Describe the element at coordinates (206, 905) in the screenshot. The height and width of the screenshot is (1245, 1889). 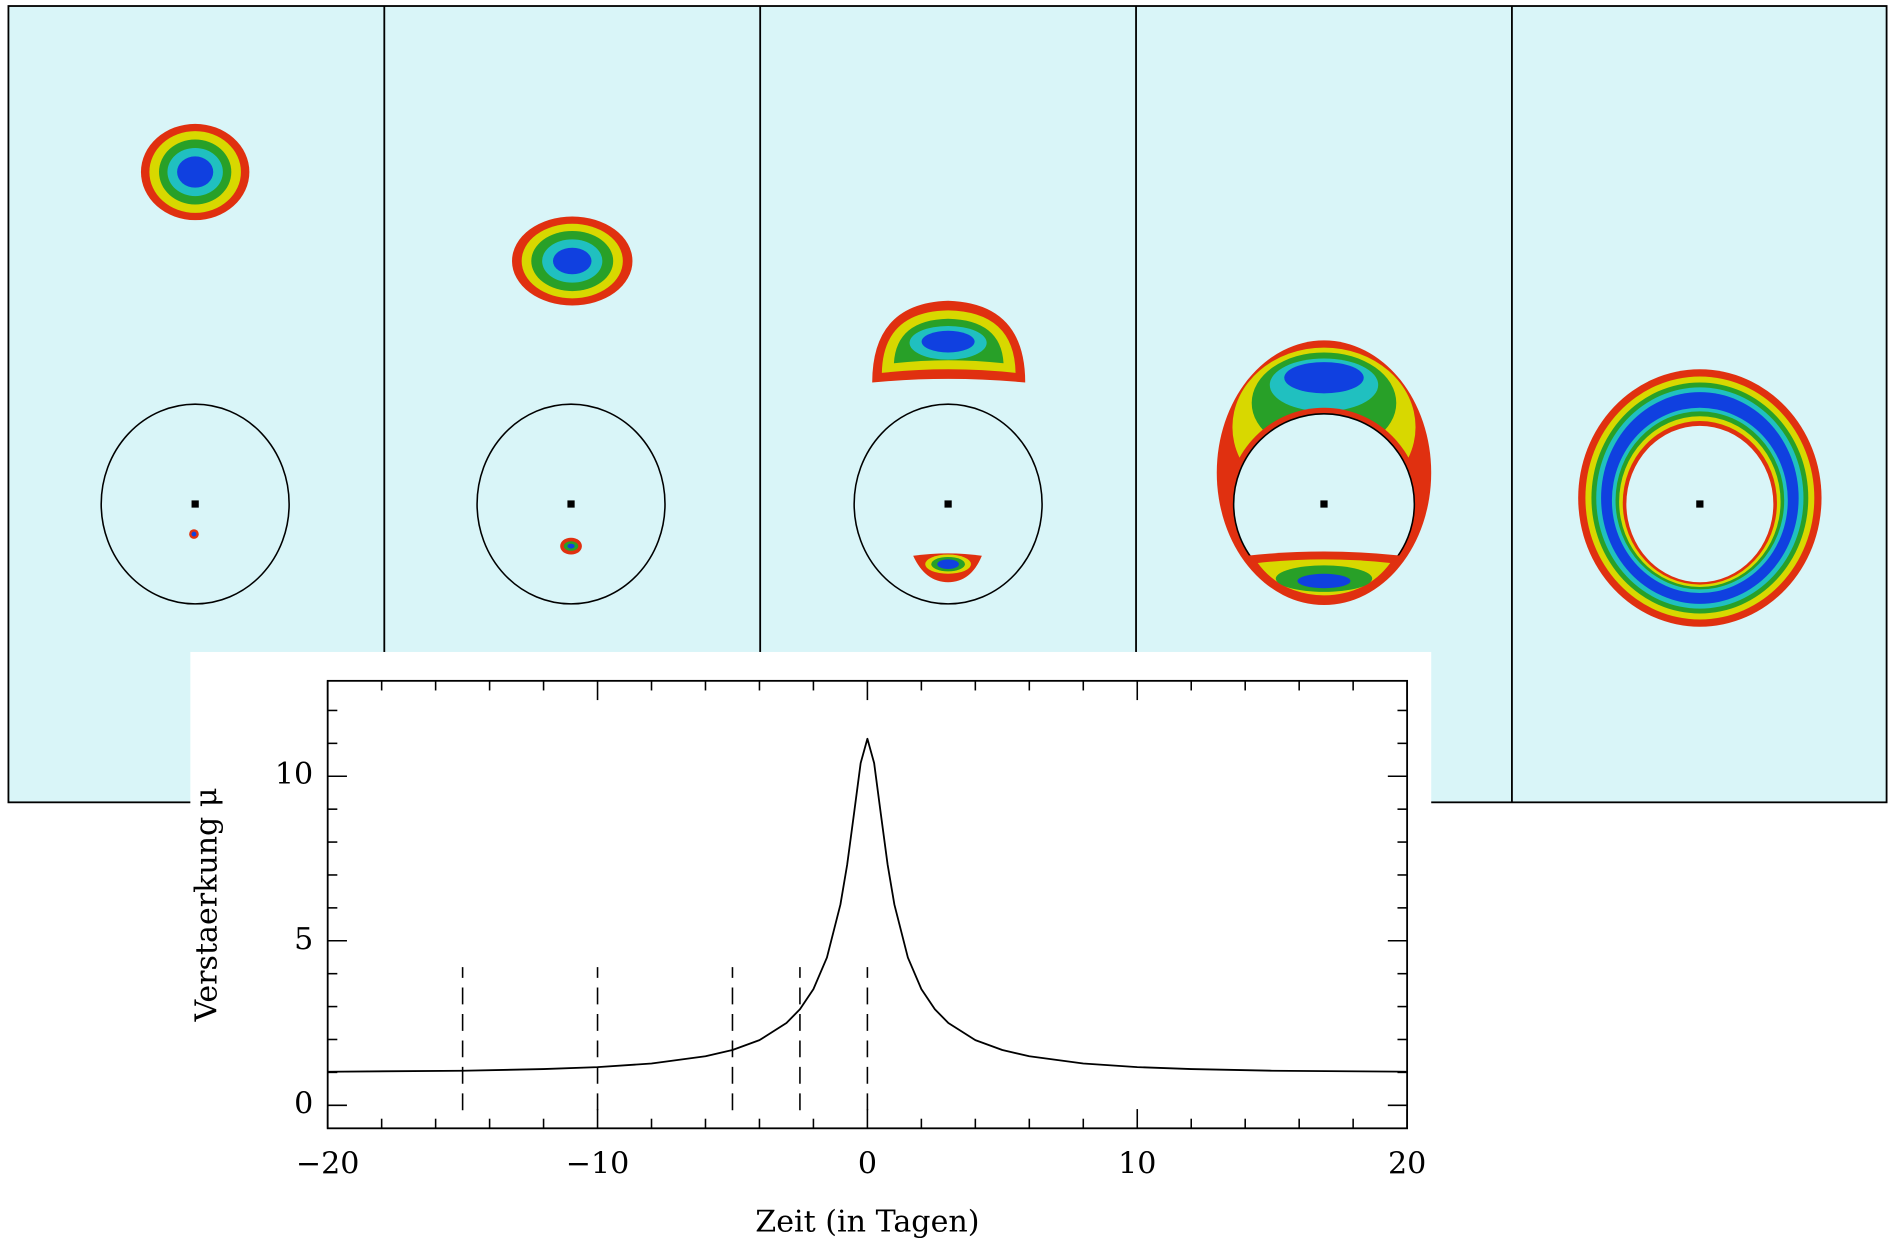
I see `y-axis-label: Verstaerkung μ` at that location.